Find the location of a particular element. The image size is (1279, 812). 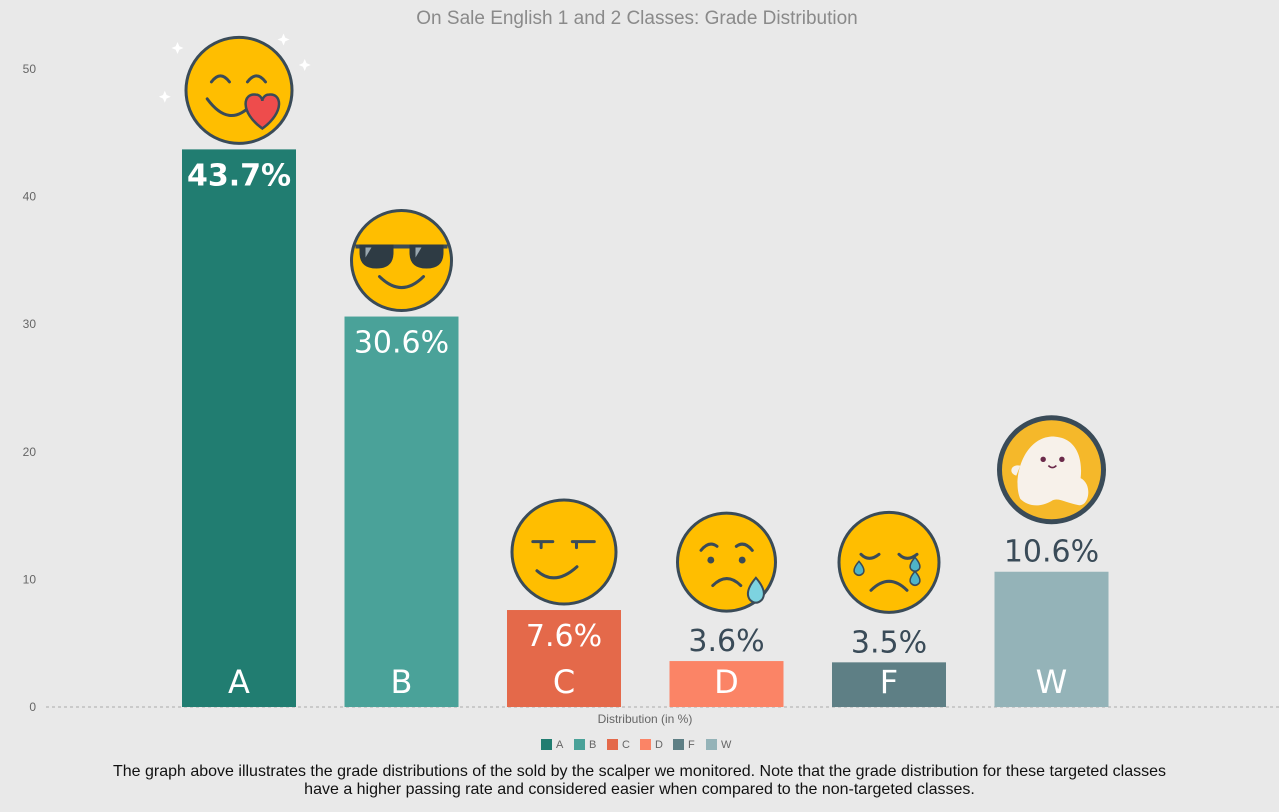

y-tick-label: 50 is located at coordinates (30, 69).